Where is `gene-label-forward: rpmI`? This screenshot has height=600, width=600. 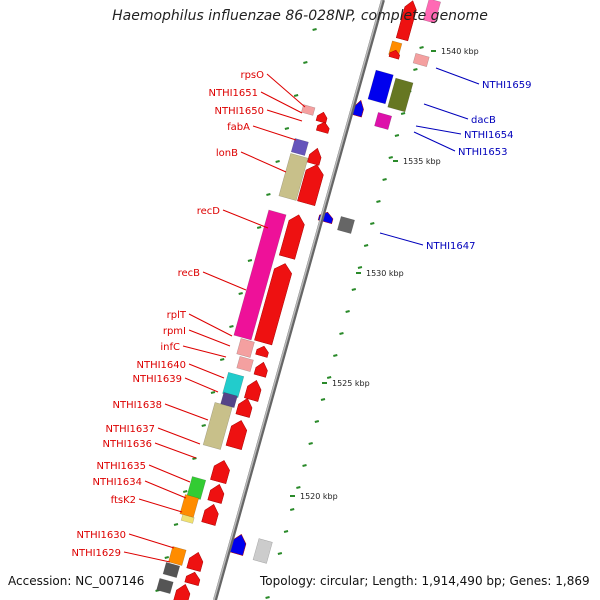
gene-label-forward: rpmI is located at coordinates (174, 331).